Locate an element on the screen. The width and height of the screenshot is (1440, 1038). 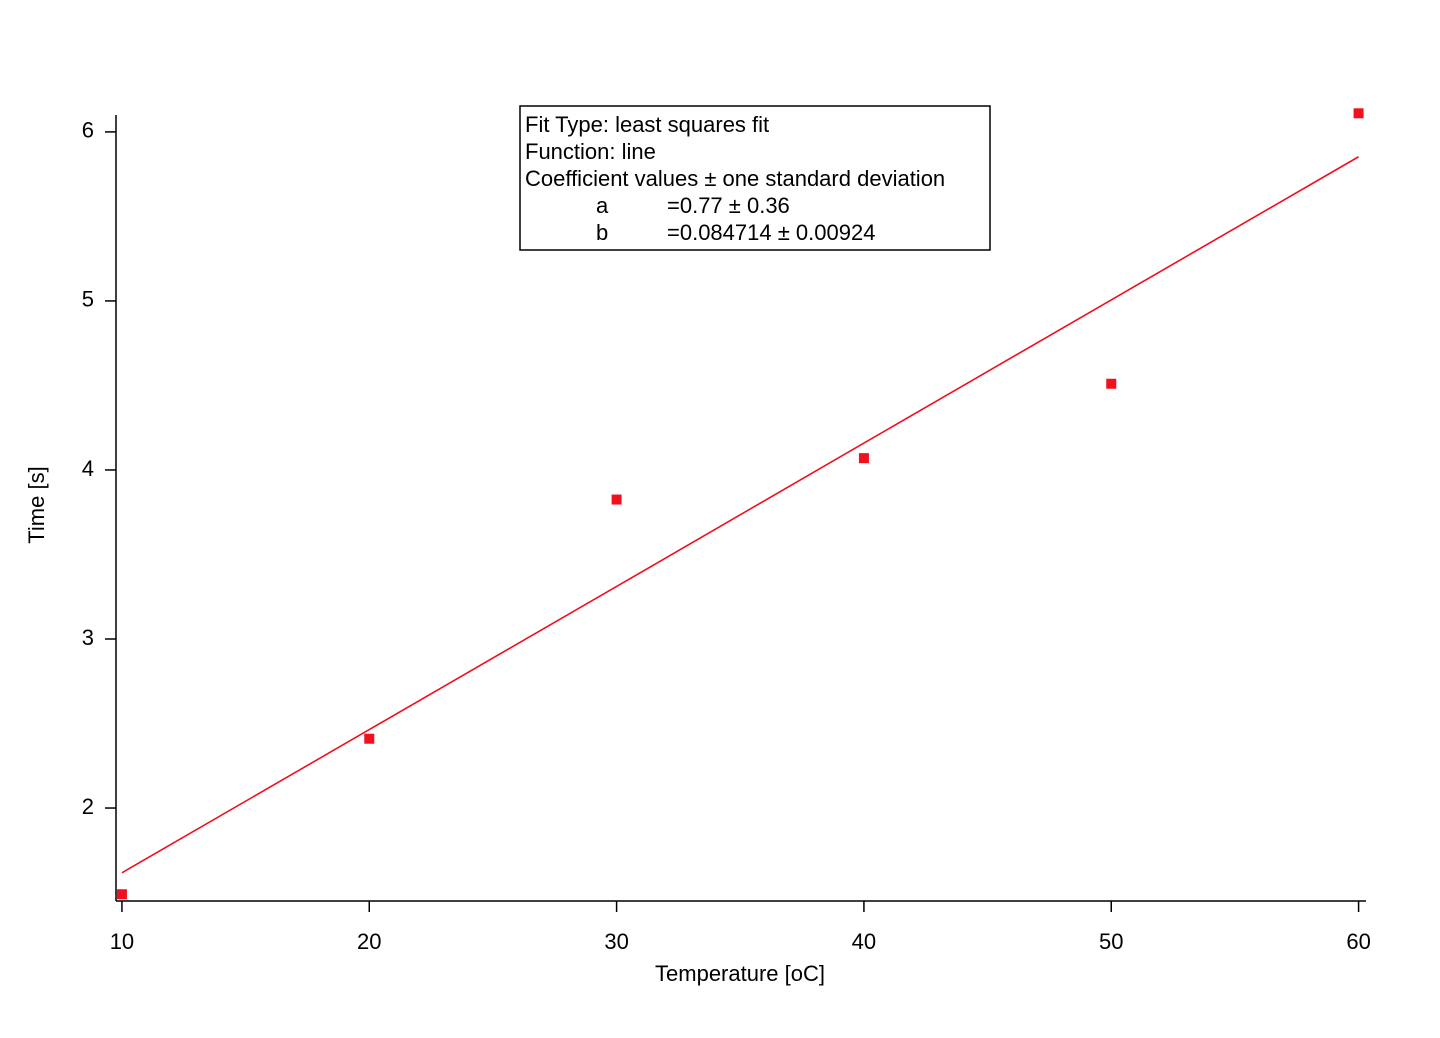
x-tick-label: 10 is located at coordinates (122, 941).